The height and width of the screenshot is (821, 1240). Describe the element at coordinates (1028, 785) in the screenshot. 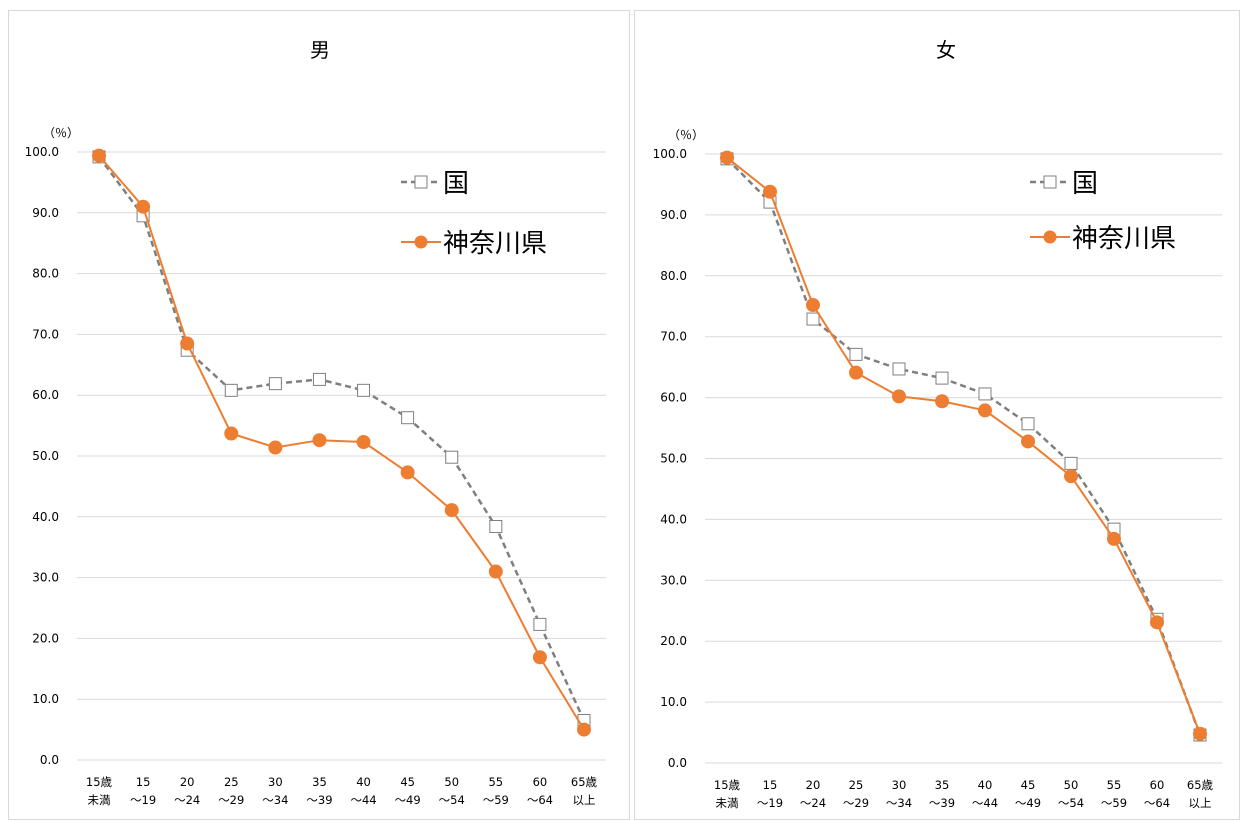

I see `x-tick-label: 45` at that location.